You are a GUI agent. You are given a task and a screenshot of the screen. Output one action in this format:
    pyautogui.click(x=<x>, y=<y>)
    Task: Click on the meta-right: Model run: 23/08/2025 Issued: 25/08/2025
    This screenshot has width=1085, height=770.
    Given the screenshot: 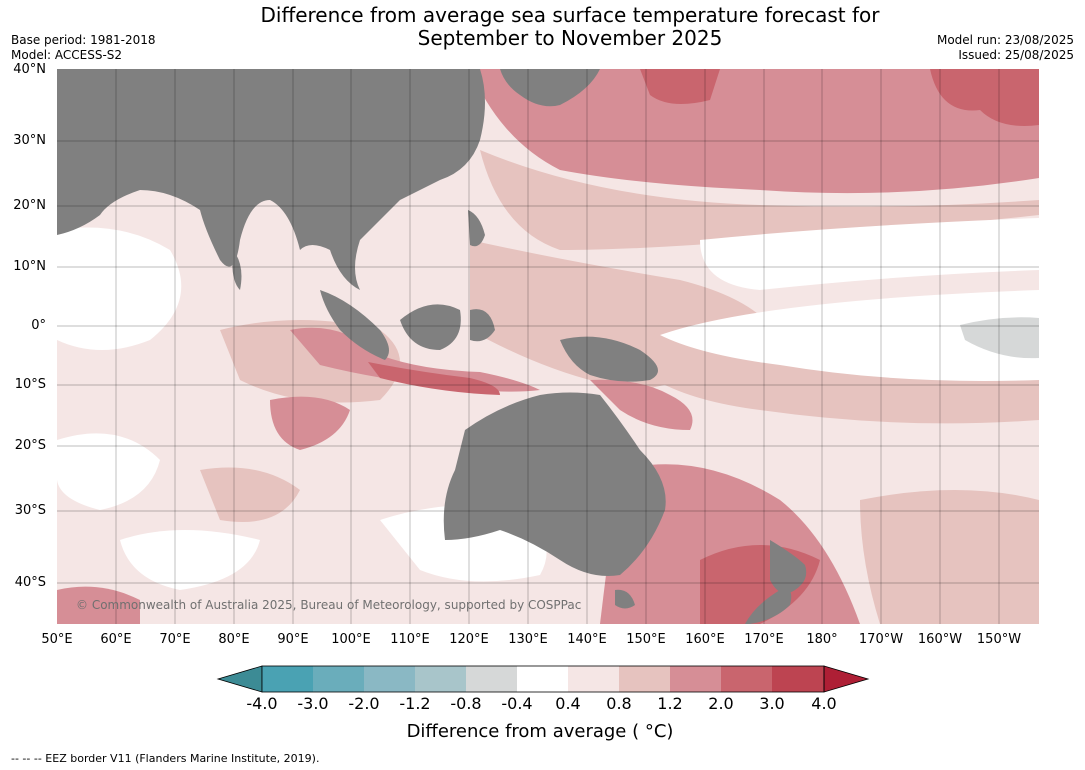 What is the action you would take?
    pyautogui.click(x=1005, y=48)
    